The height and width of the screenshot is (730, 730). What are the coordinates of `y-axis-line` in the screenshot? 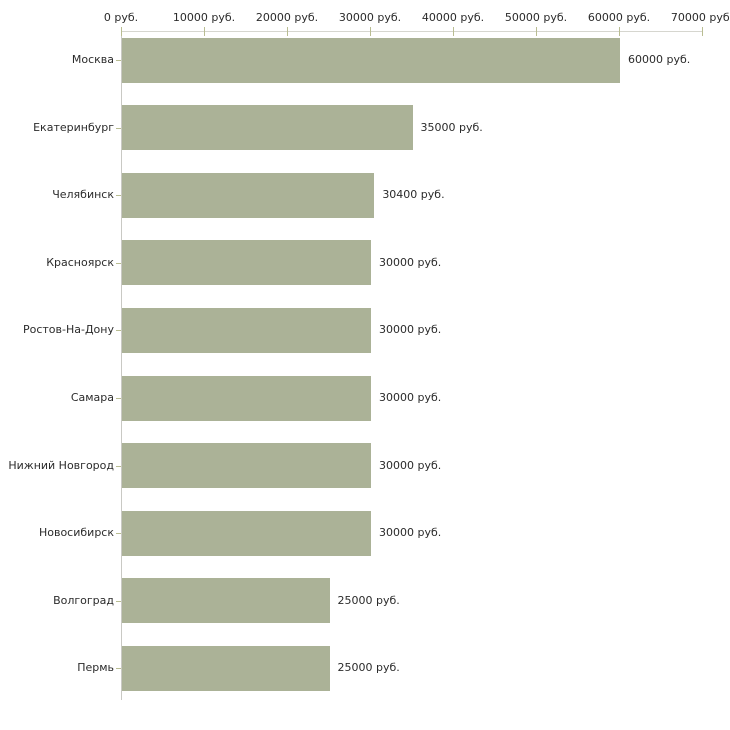 It's located at (121, 365).